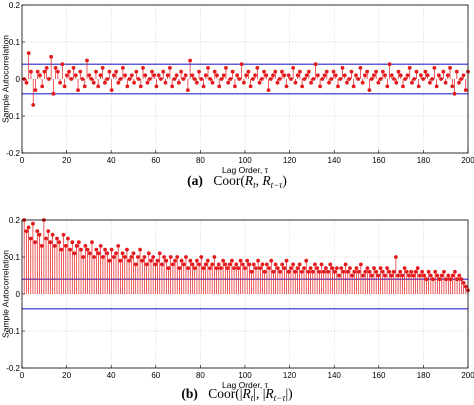 Image resolution: width=474 pixels, height=405 pixels. Describe the element at coordinates (18, 294) in the screenshot. I see `y-tick-label-b: 0` at that location.